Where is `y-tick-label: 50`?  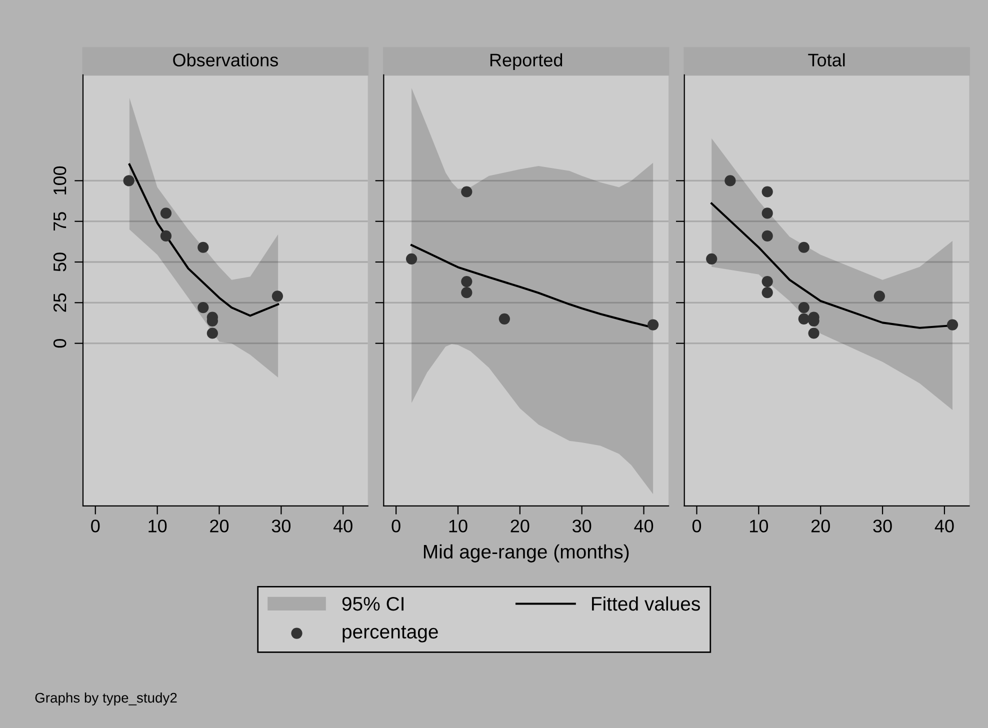 y-tick-label: 50 is located at coordinates (59, 262).